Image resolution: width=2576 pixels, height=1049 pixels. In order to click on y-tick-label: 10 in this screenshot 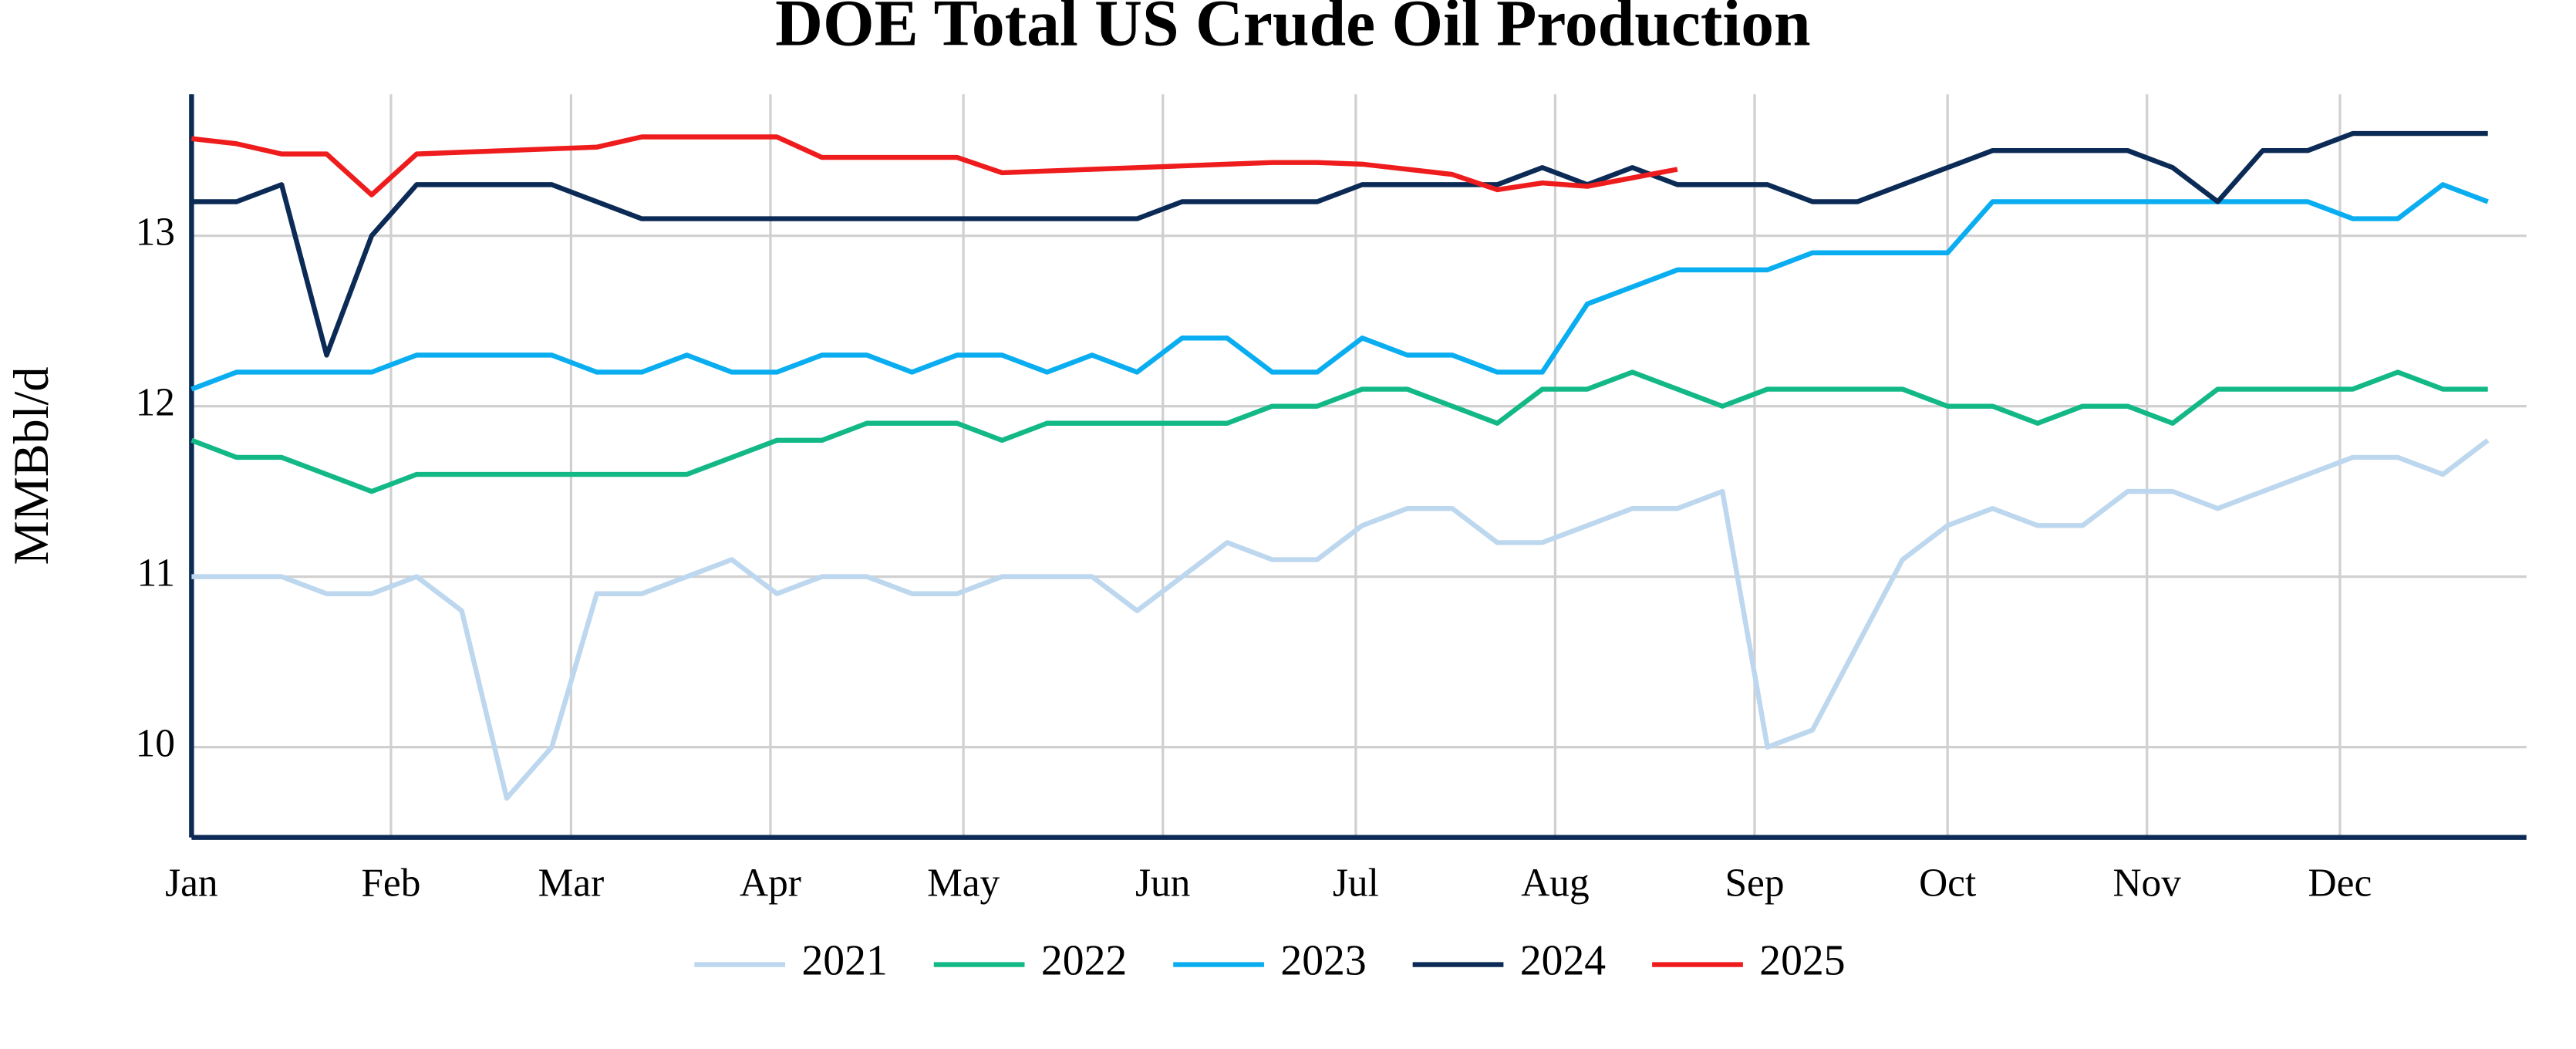, I will do `click(155, 743)`.